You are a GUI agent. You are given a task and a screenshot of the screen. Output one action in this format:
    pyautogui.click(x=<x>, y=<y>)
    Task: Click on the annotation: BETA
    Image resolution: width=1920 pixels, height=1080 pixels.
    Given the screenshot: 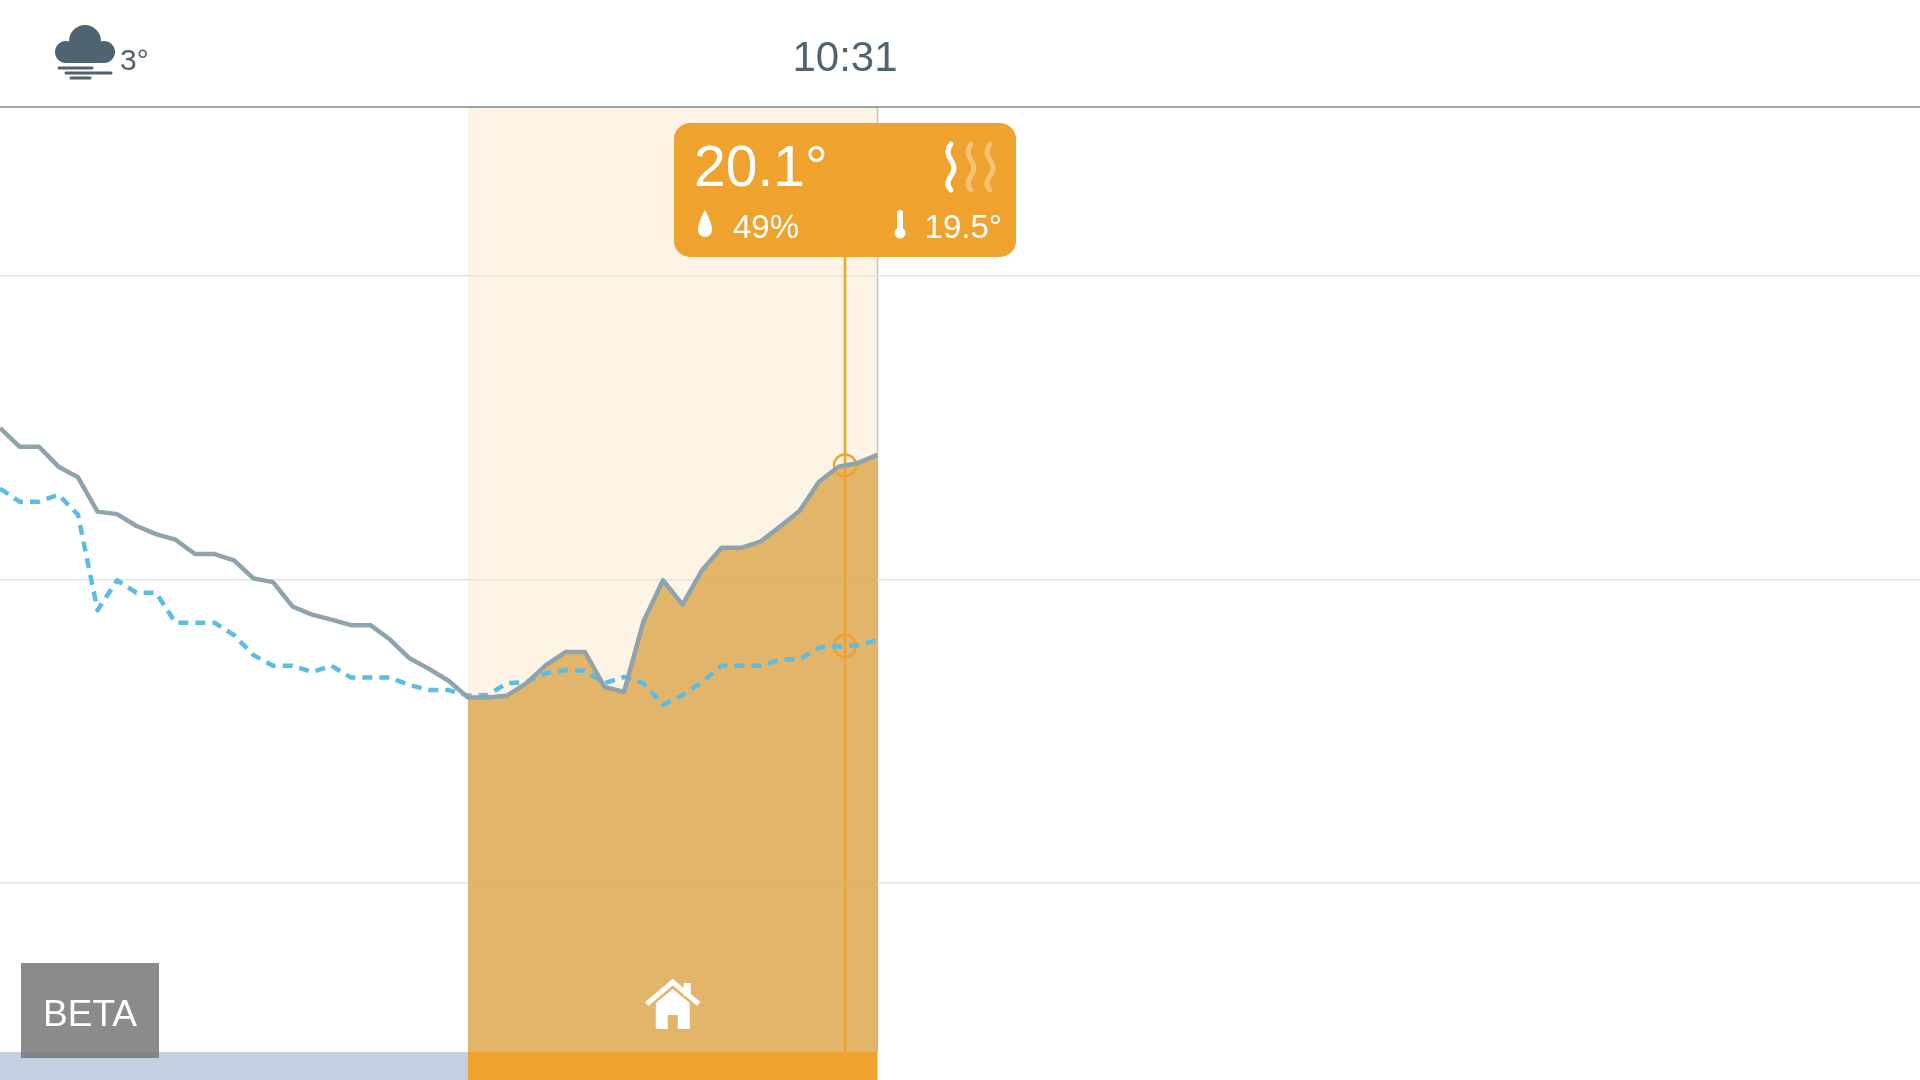 What is the action you would take?
    pyautogui.click(x=90, y=1013)
    